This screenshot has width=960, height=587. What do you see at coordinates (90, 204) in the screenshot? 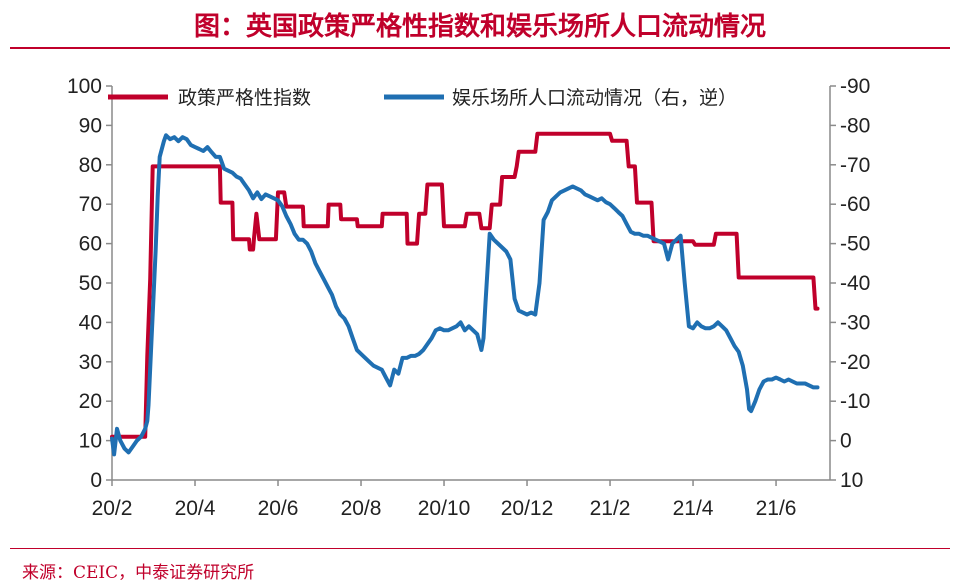
I see `y-left-tick-label: 70` at bounding box center [90, 204].